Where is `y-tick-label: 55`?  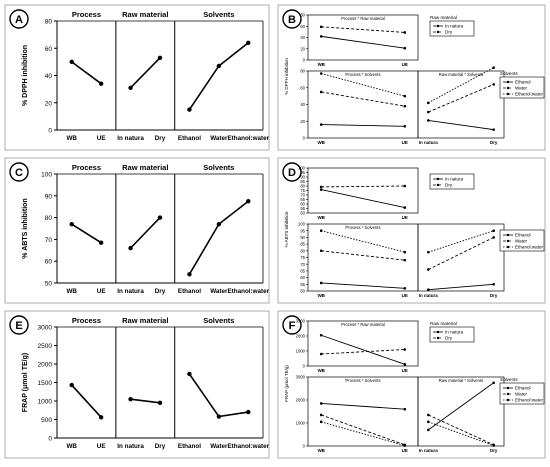
y-tick-label: 55 is located at coordinates (302, 284).